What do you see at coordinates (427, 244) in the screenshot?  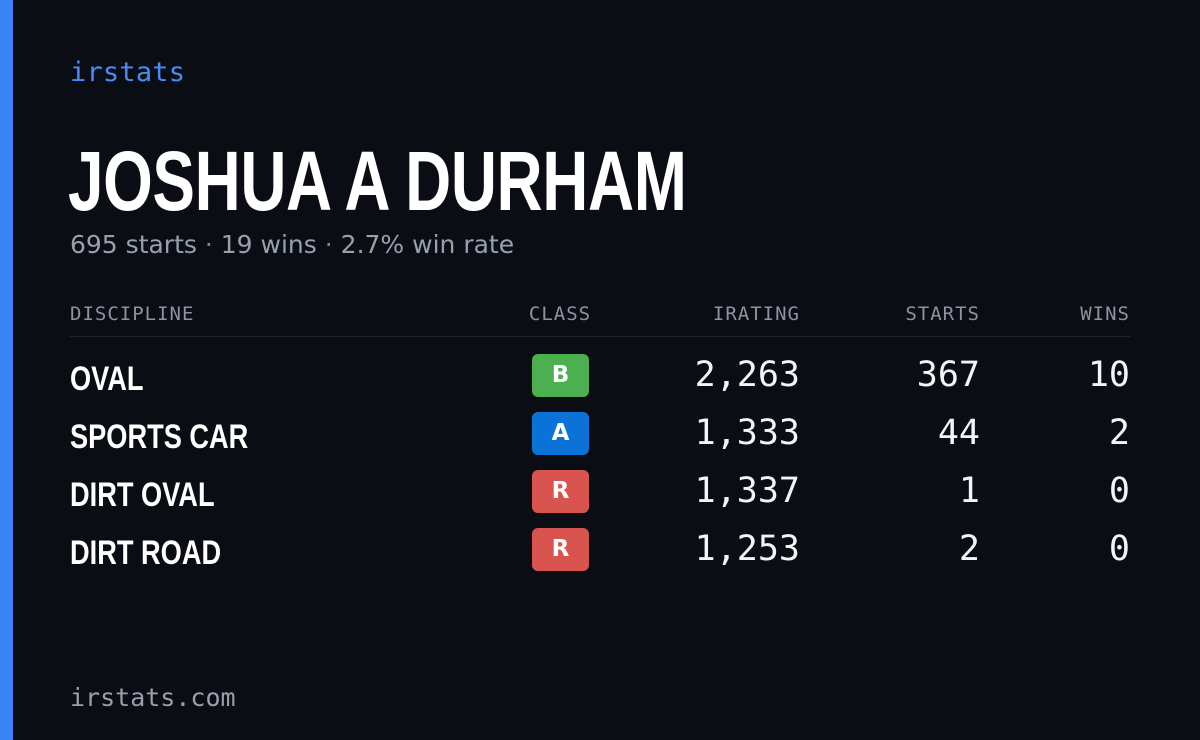 I see `win-rate: 2.7% win rate` at bounding box center [427, 244].